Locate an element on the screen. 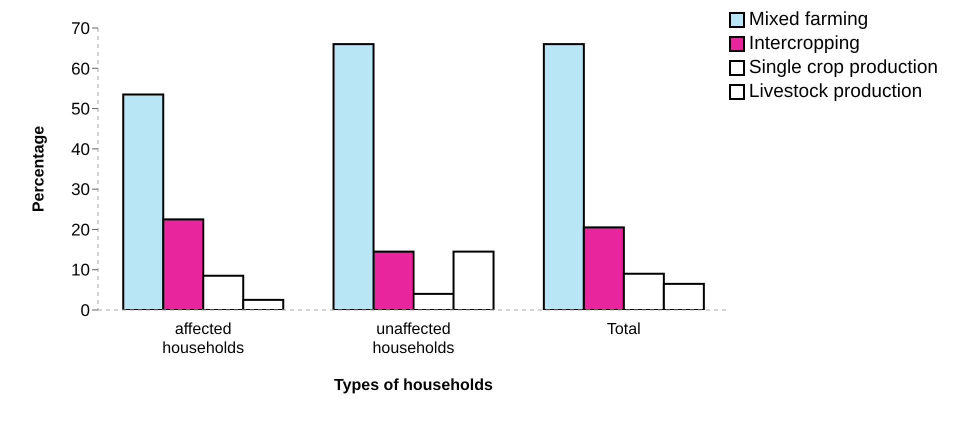  x-tick-label: affected households is located at coordinates (203, 339).